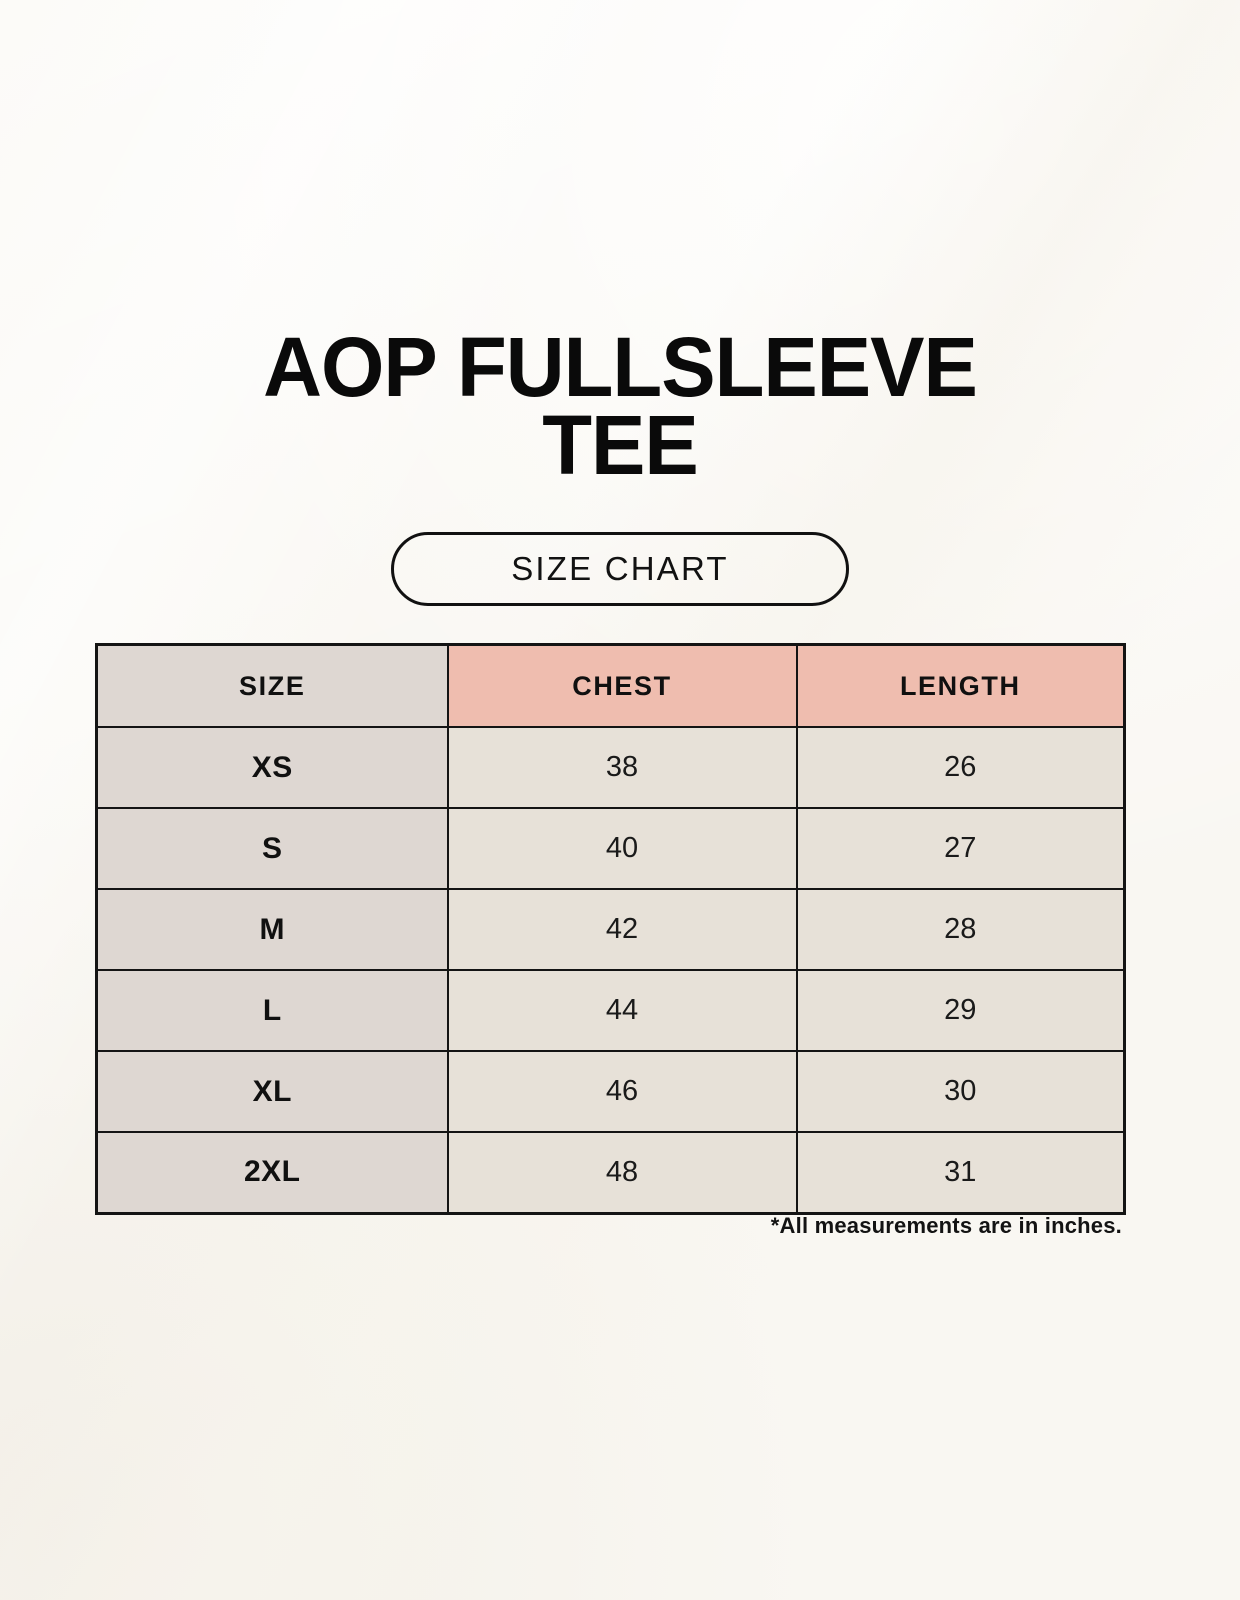 The width and height of the screenshot is (1240, 1600). Describe the element at coordinates (960, 1010) in the screenshot. I see `cell-length: 29` at that location.